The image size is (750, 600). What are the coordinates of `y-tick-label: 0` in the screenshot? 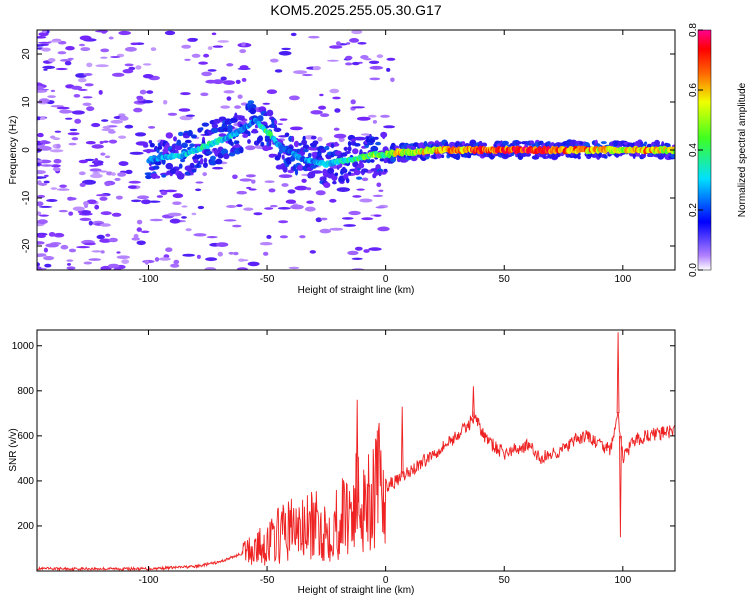 It's located at (26, 150).